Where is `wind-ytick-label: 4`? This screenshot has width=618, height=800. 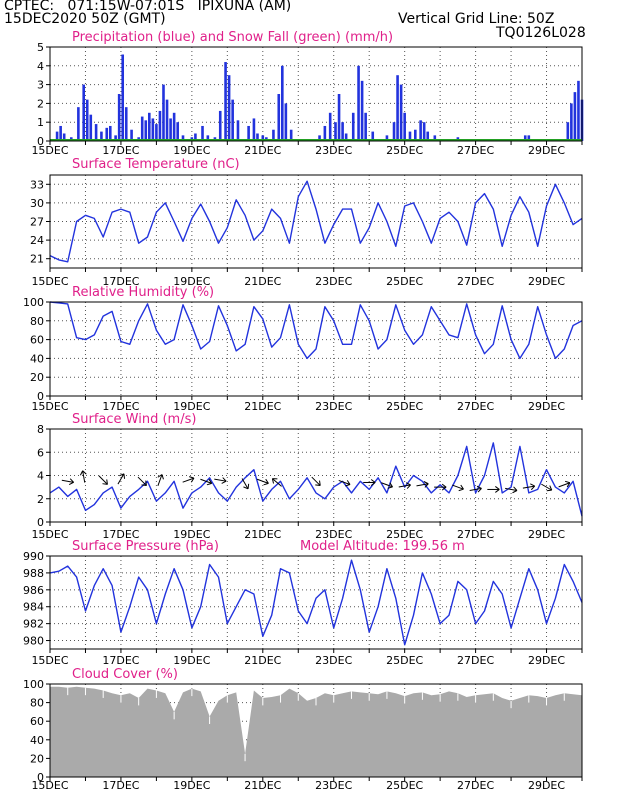
wind-ytick-label: 4 is located at coordinates (40, 476).